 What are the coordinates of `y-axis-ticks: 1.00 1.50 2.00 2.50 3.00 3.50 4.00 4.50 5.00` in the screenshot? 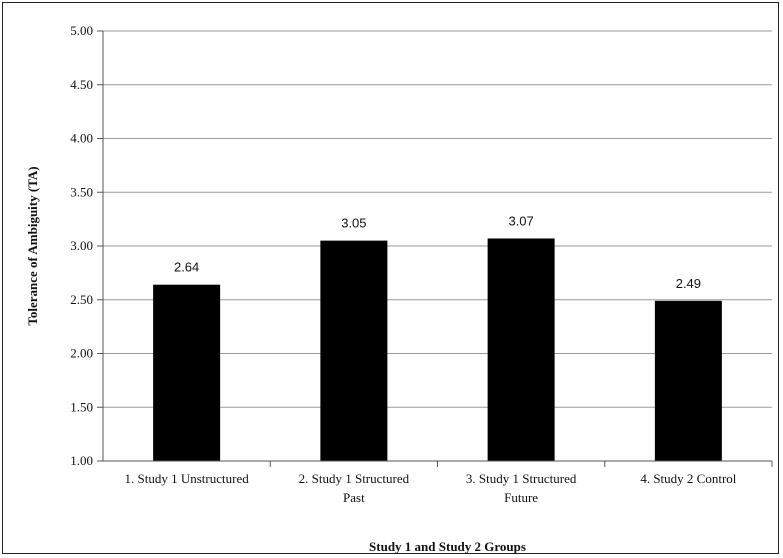 It's located at (86, 245).